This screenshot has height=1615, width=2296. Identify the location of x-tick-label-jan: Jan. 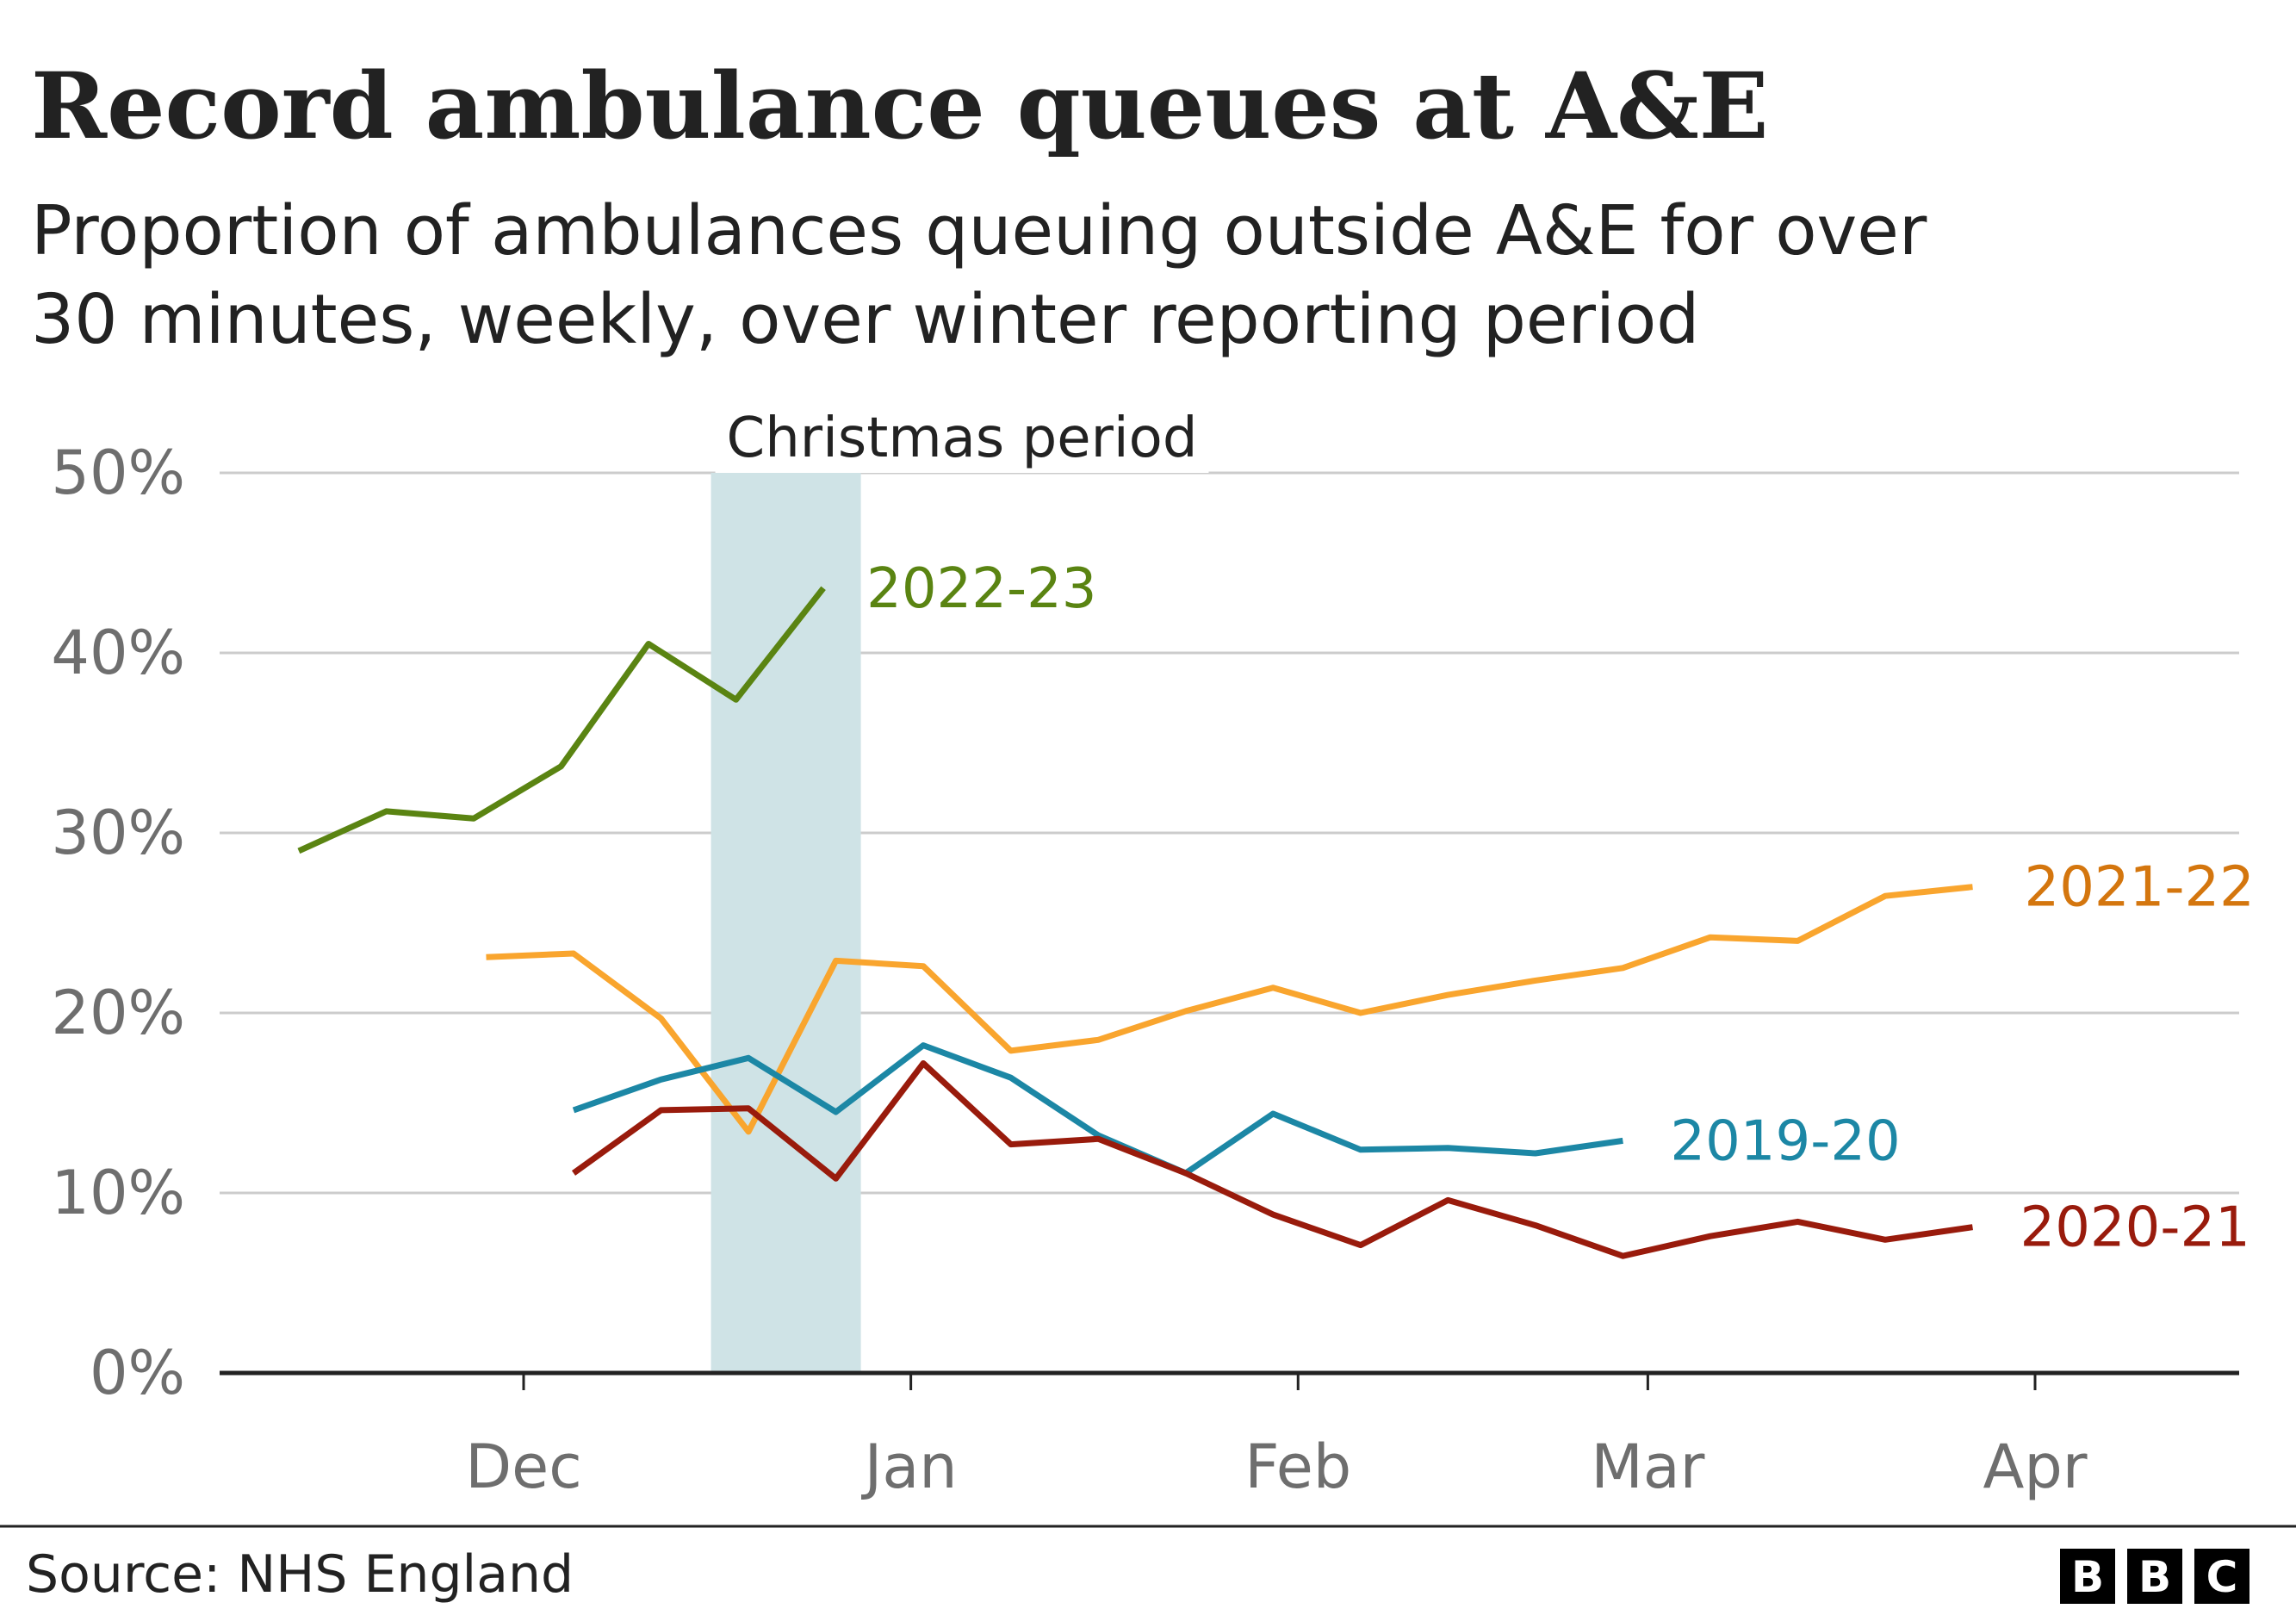
(909, 1467).